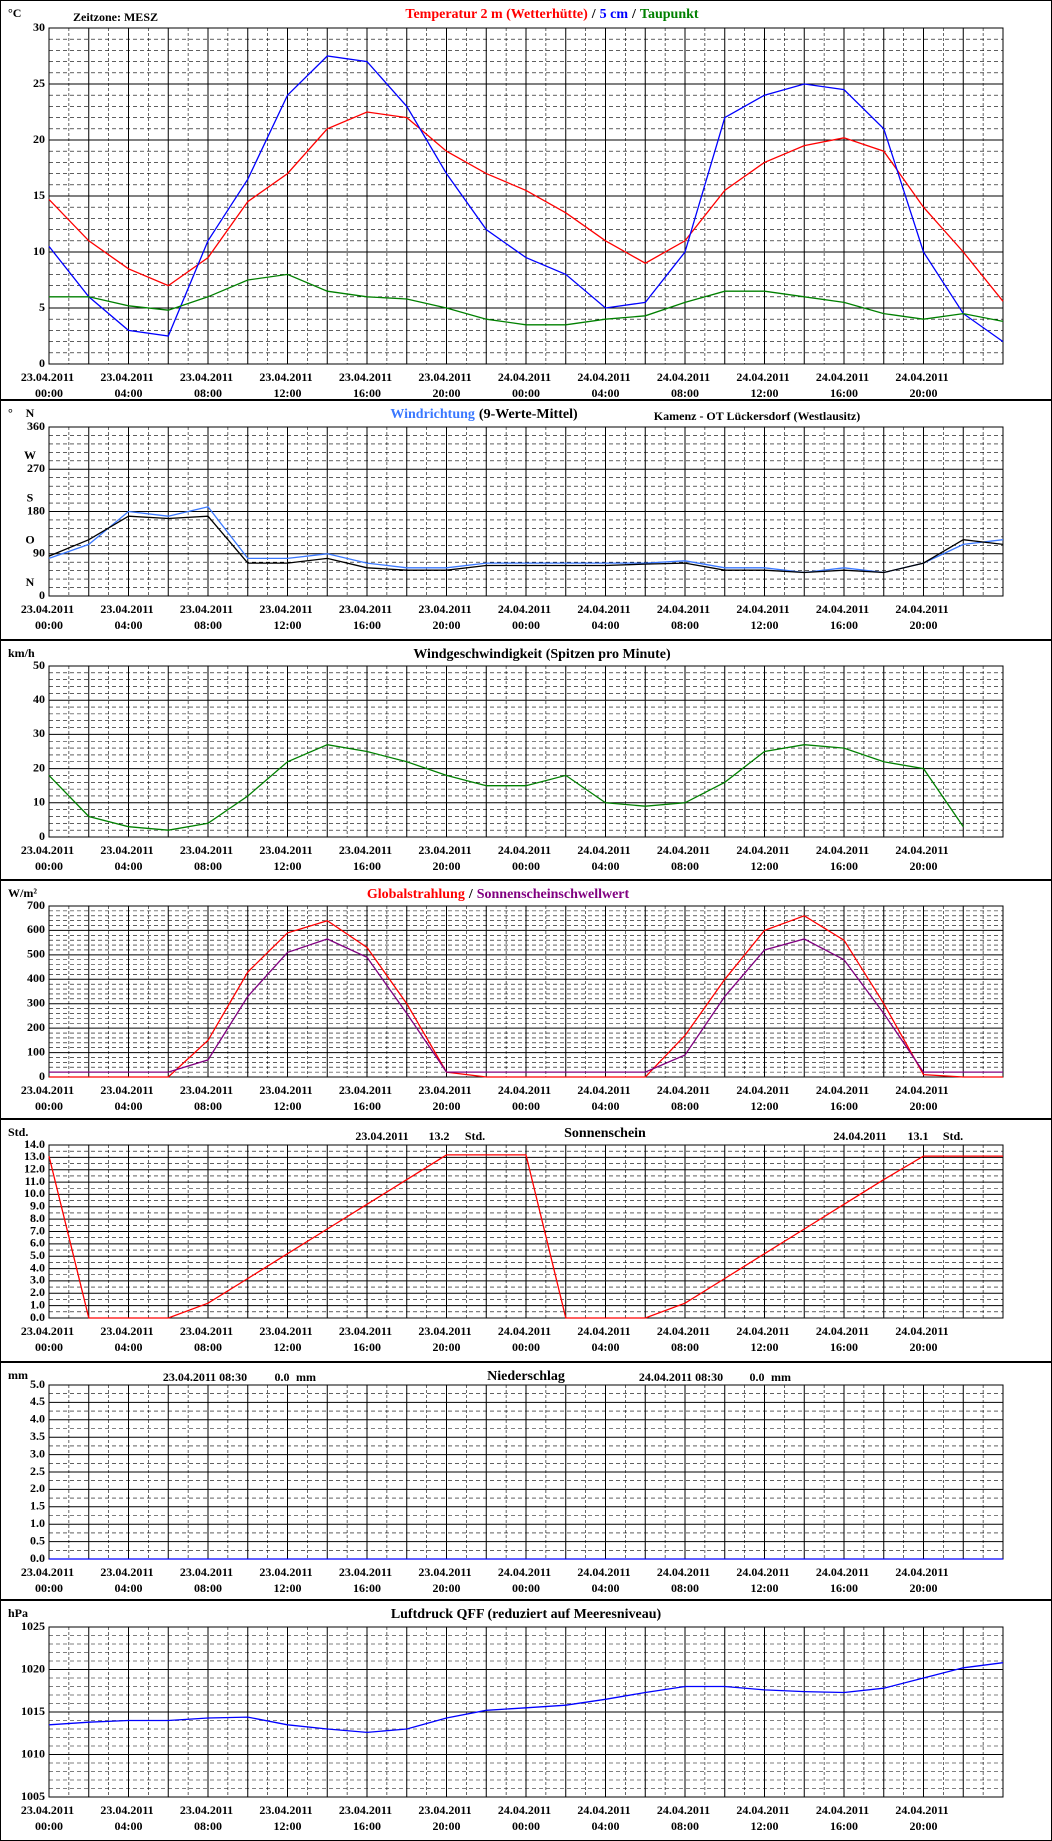 Image resolution: width=1052 pixels, height=1841 pixels. I want to click on unit-label: °C, so click(14, 13).